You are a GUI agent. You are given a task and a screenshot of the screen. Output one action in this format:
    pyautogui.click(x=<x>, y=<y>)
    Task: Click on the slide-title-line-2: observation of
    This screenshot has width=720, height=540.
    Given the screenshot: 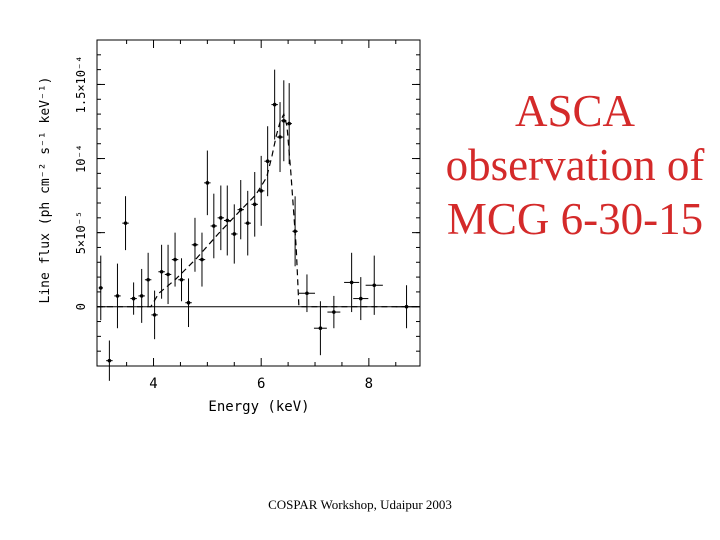 What is the action you would take?
    pyautogui.click(x=575, y=165)
    